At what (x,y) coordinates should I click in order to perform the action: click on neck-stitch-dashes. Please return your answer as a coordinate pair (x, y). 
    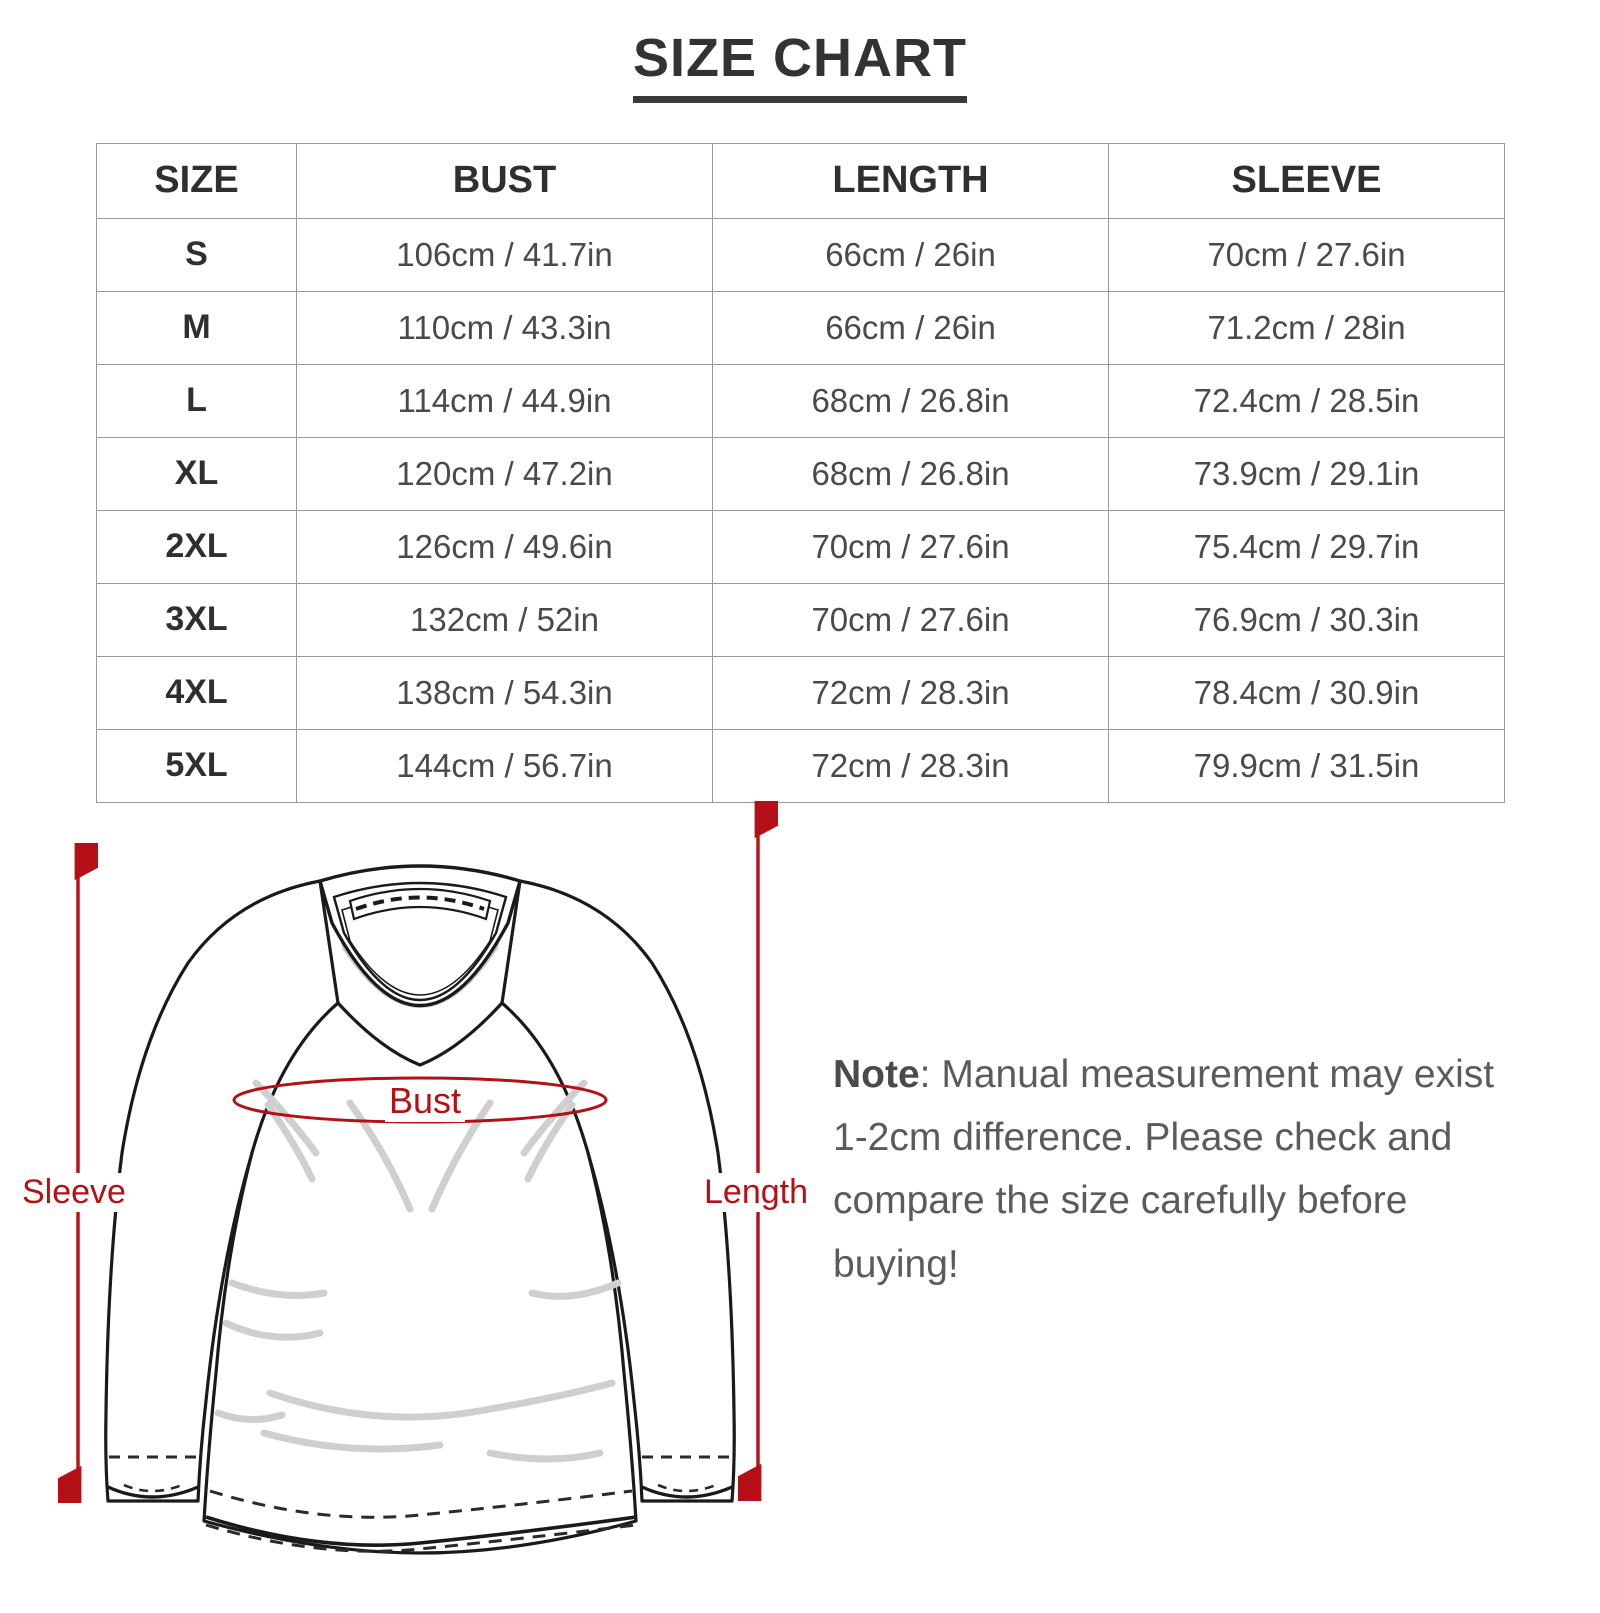
    Looking at the image, I should click on (420, 903).